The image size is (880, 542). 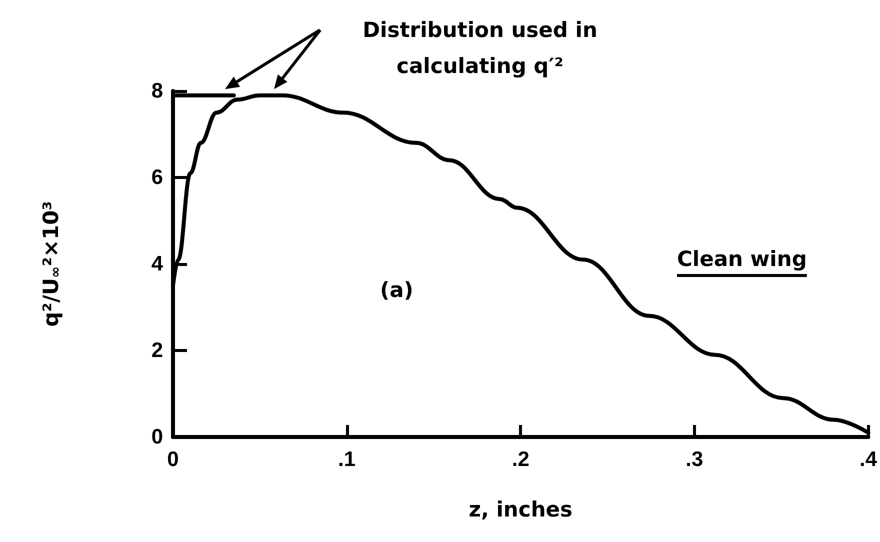 What do you see at coordinates (157, 91) in the screenshot?
I see `y-tick-label: 8` at bounding box center [157, 91].